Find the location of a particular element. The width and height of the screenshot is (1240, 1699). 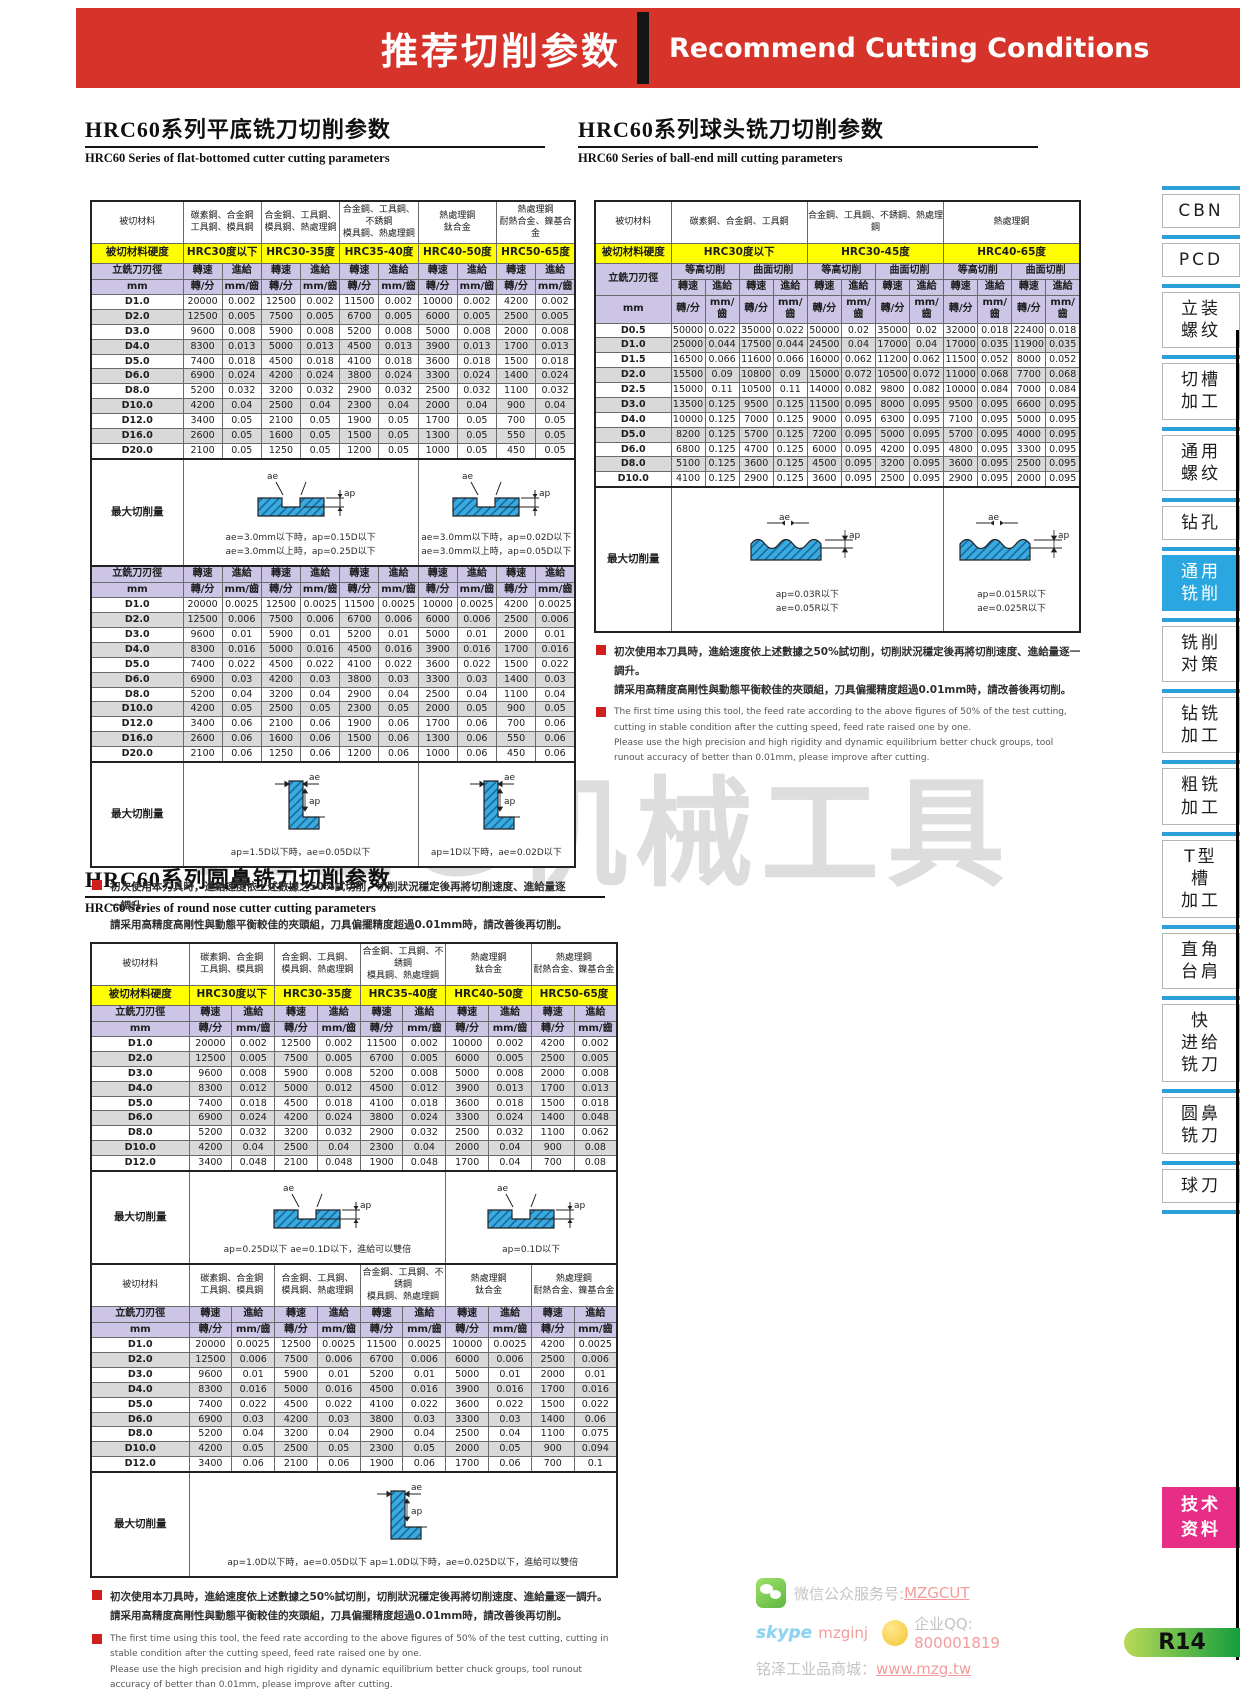

value-cell: 0.044 is located at coordinates (790, 345).